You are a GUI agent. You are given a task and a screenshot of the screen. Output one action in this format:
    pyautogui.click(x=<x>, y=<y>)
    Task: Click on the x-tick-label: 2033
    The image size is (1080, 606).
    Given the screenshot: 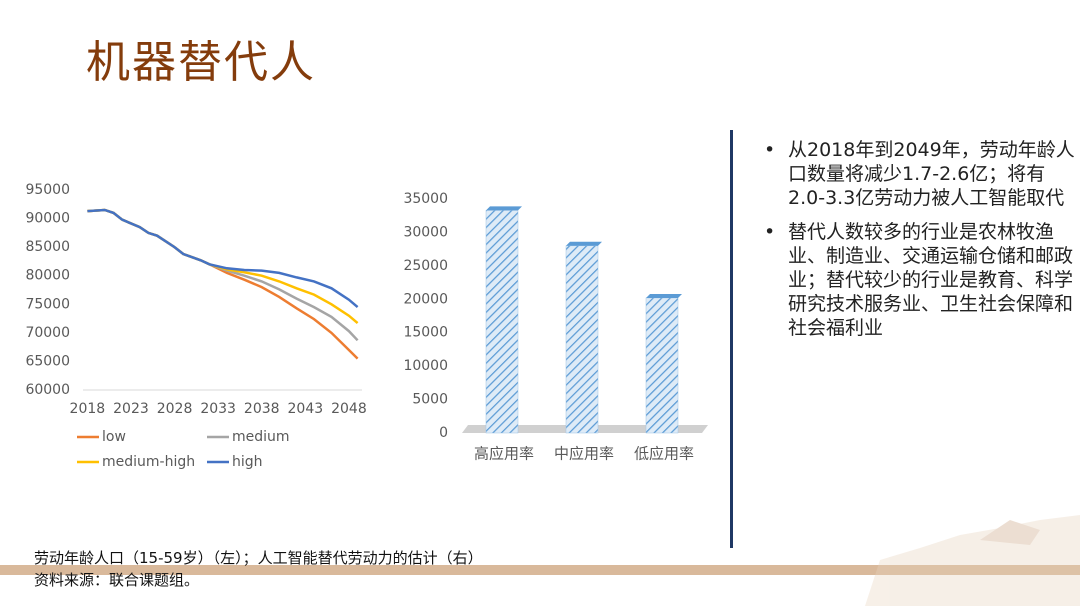 What is the action you would take?
    pyautogui.click(x=218, y=409)
    